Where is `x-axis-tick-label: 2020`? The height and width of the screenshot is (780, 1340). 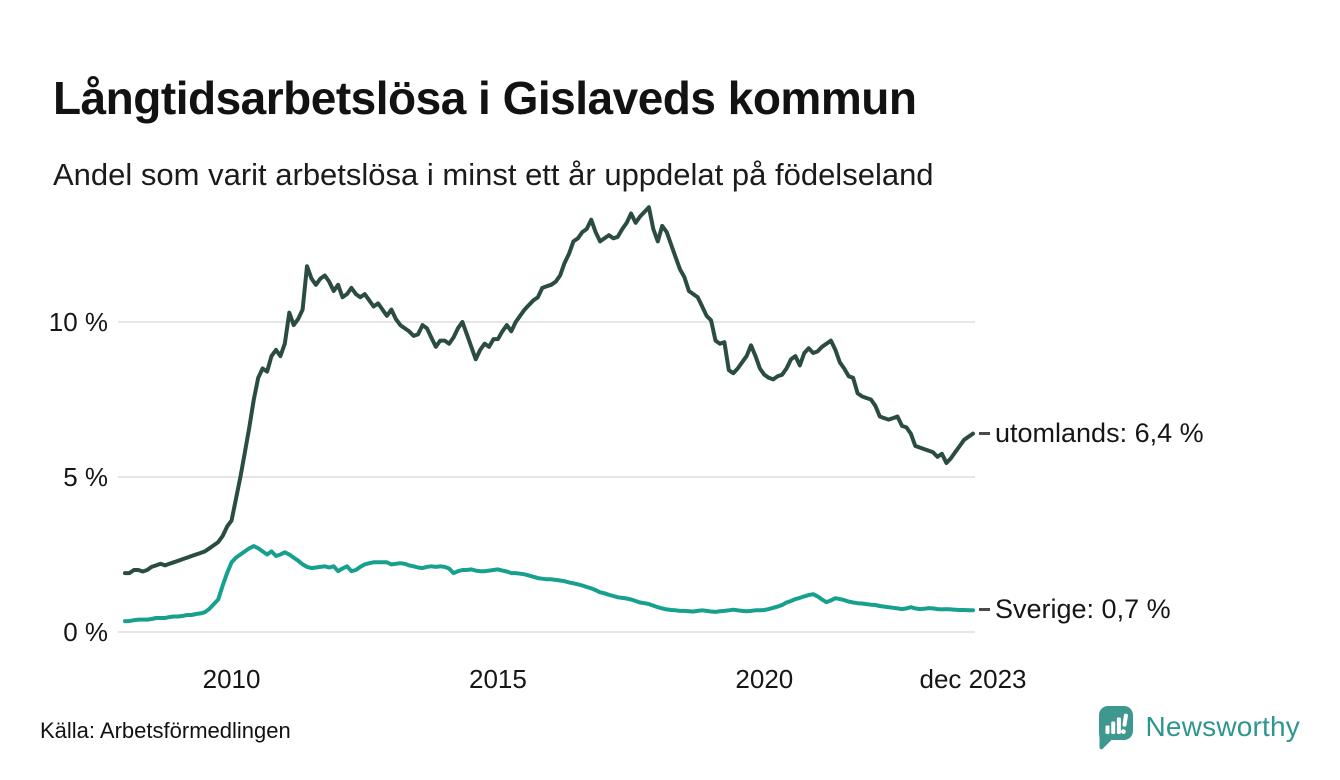 x-axis-tick-label: 2020 is located at coordinates (764, 679).